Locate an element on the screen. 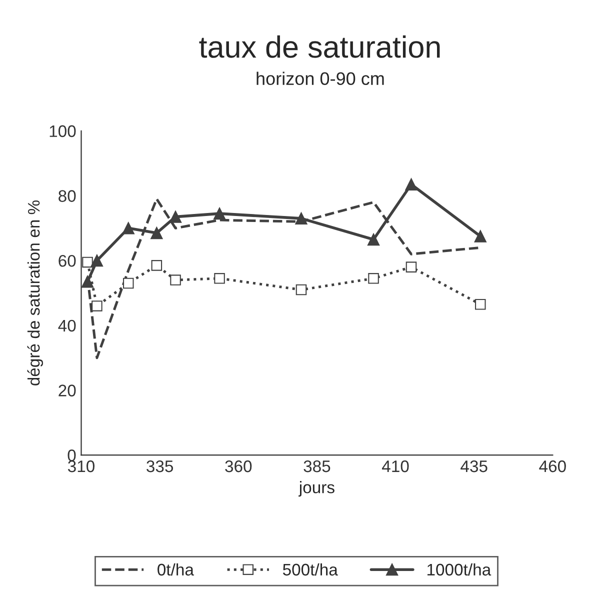 Image resolution: width=593 pixels, height=606 pixels. x-tick-label: 460 is located at coordinates (552, 466).